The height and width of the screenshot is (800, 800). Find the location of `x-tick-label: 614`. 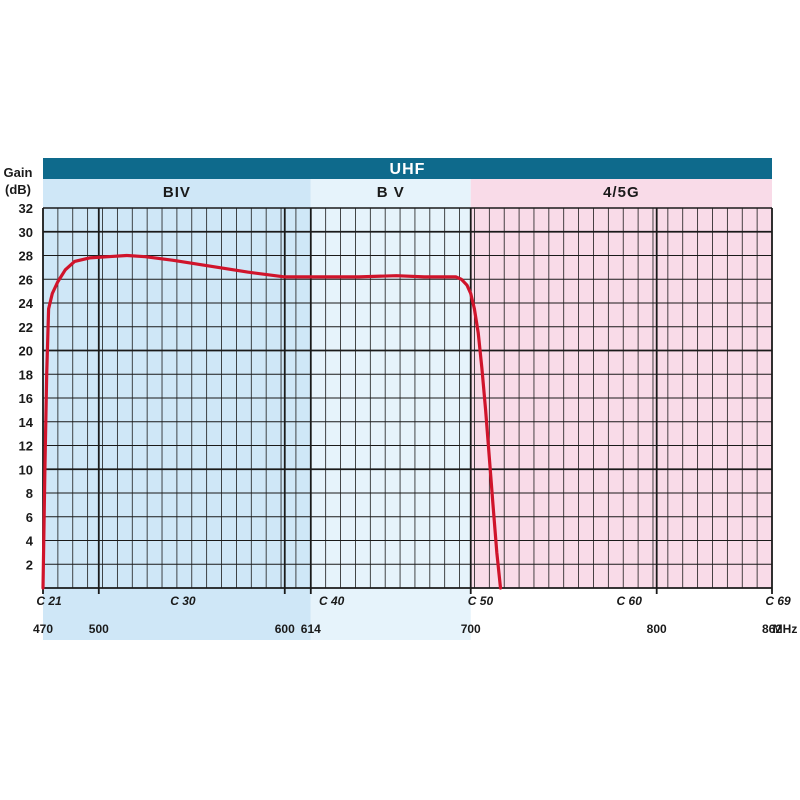

x-tick-label: 614 is located at coordinates (311, 629).